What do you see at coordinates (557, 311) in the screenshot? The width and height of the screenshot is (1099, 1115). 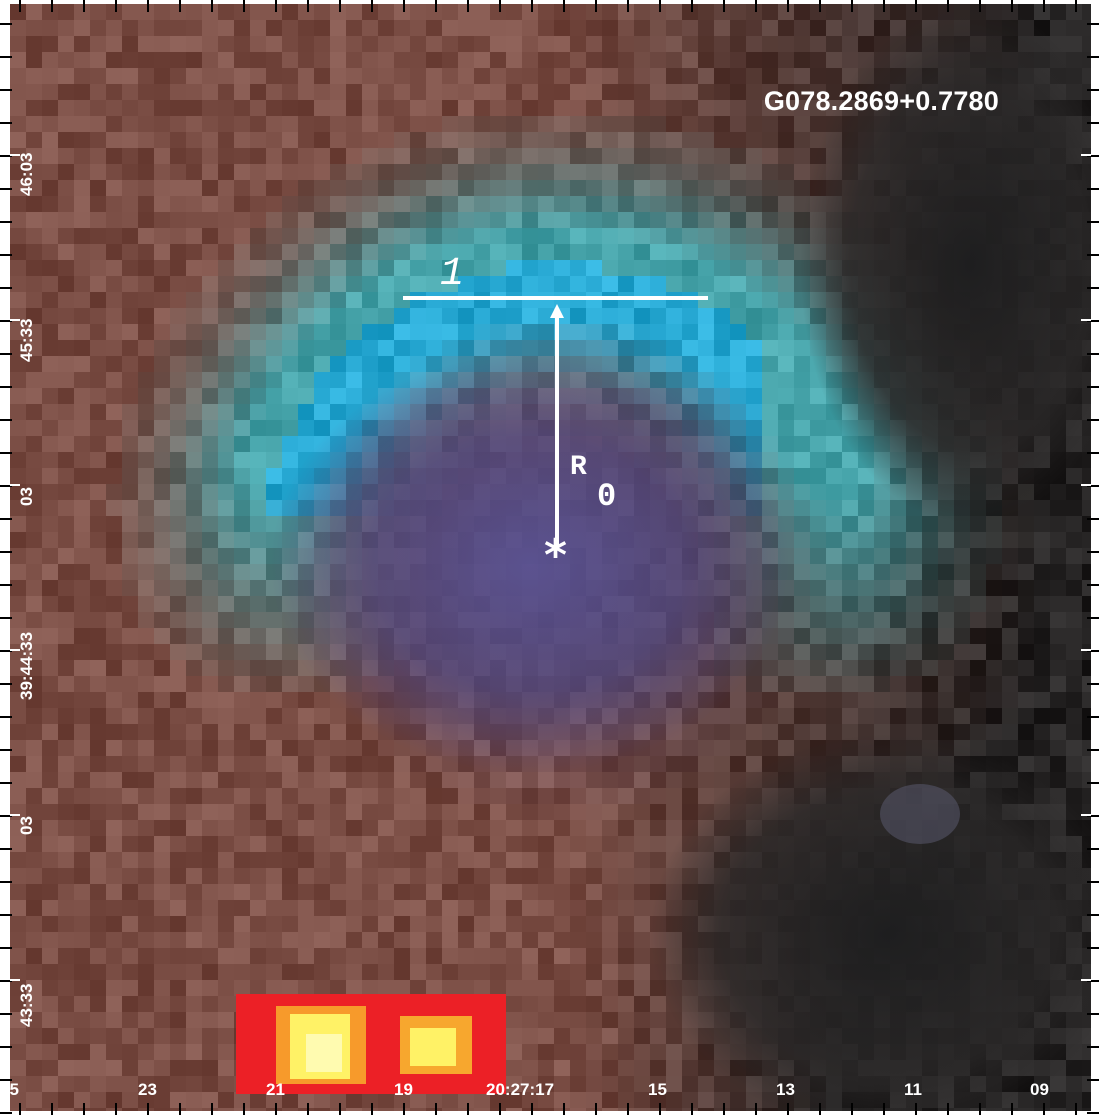 I see `radius-arrowhead` at bounding box center [557, 311].